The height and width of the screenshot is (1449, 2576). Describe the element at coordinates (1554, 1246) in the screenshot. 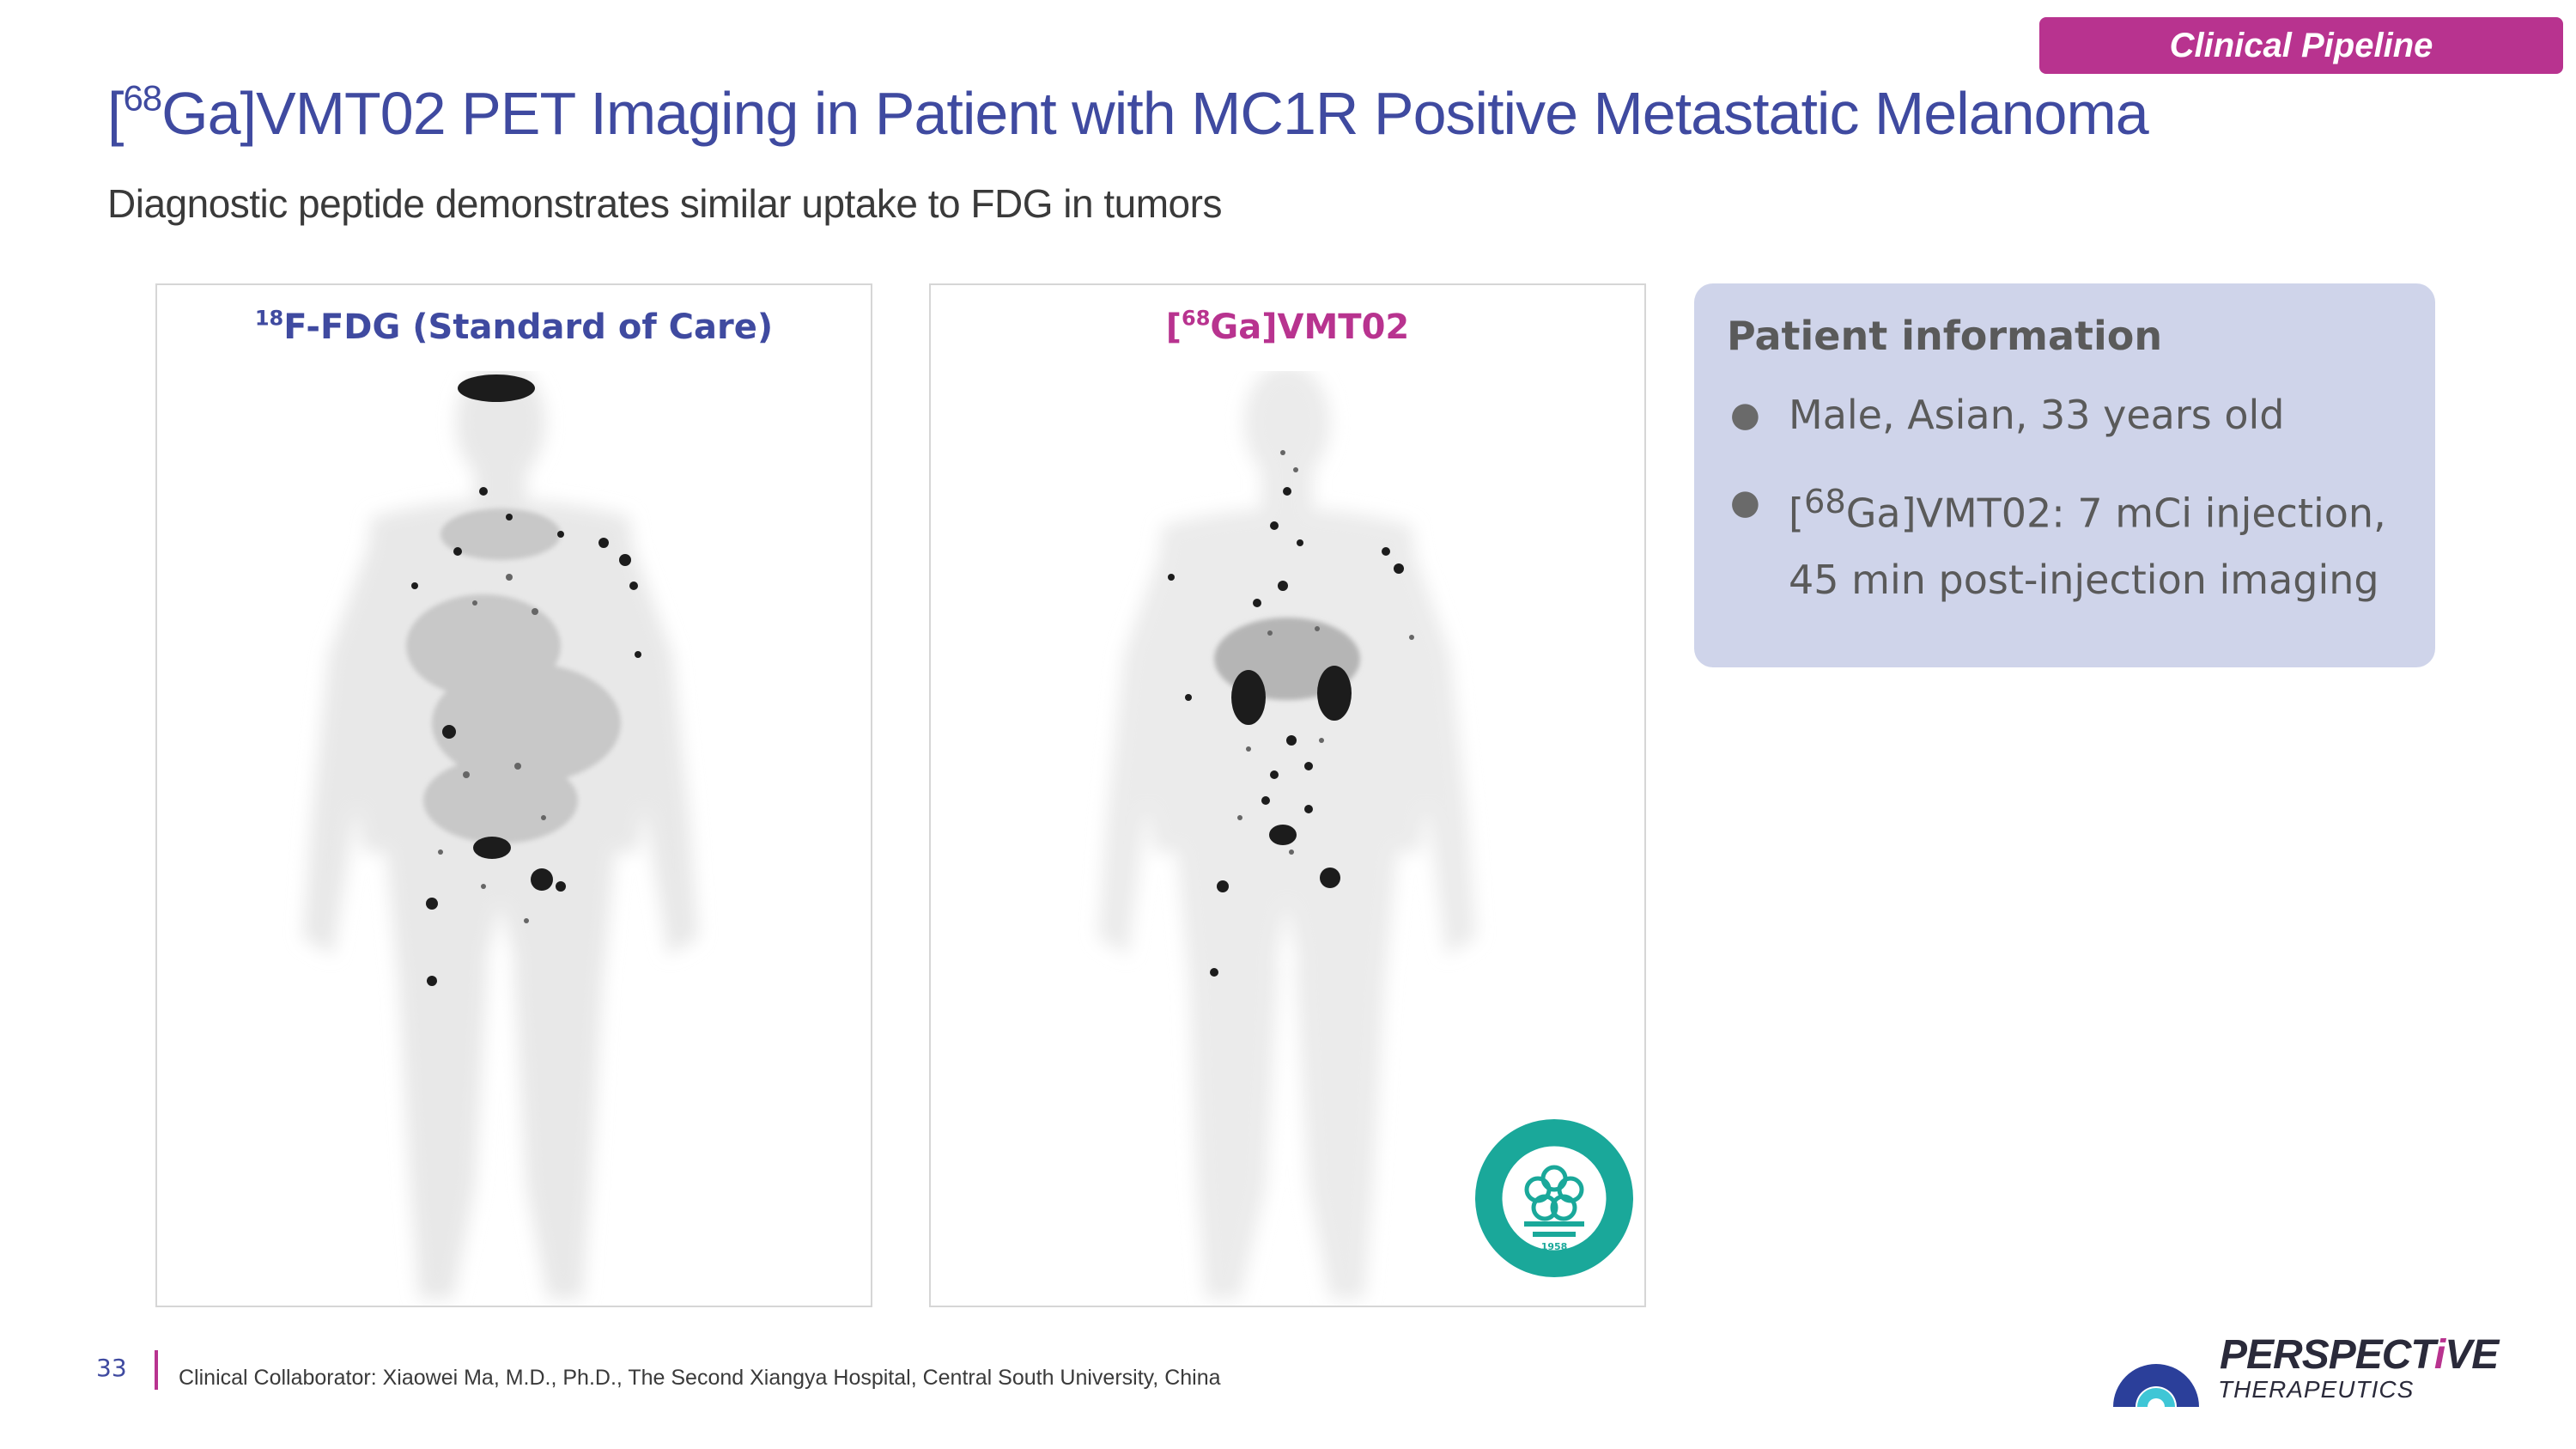

I see `seal-year: 1958` at that location.